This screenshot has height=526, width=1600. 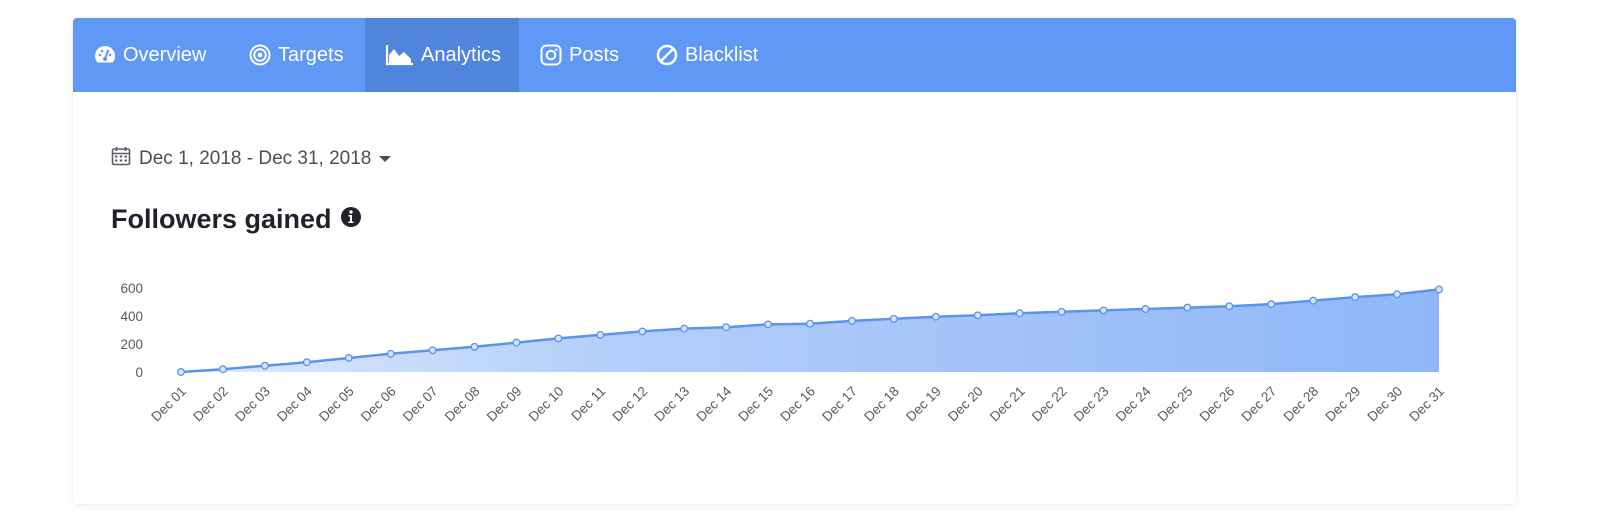 I want to click on x-tick-label: Dec 20, so click(x=965, y=404).